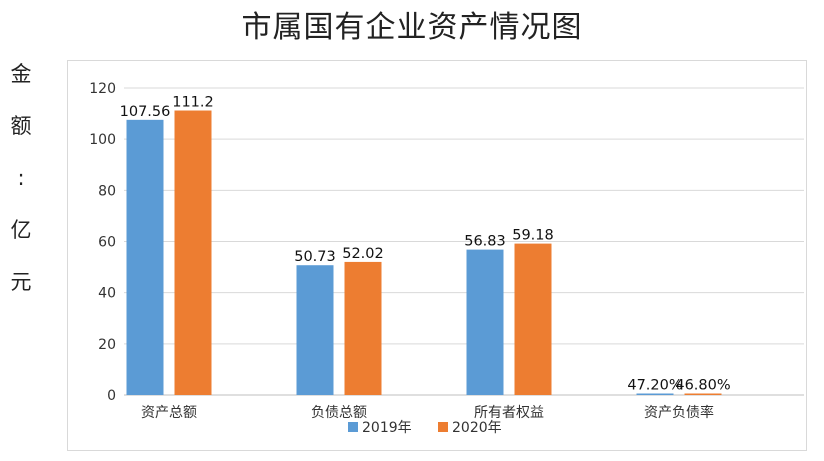  What do you see at coordinates (339, 413) in the screenshot?
I see `x-tick-label: 负债总额` at bounding box center [339, 413].